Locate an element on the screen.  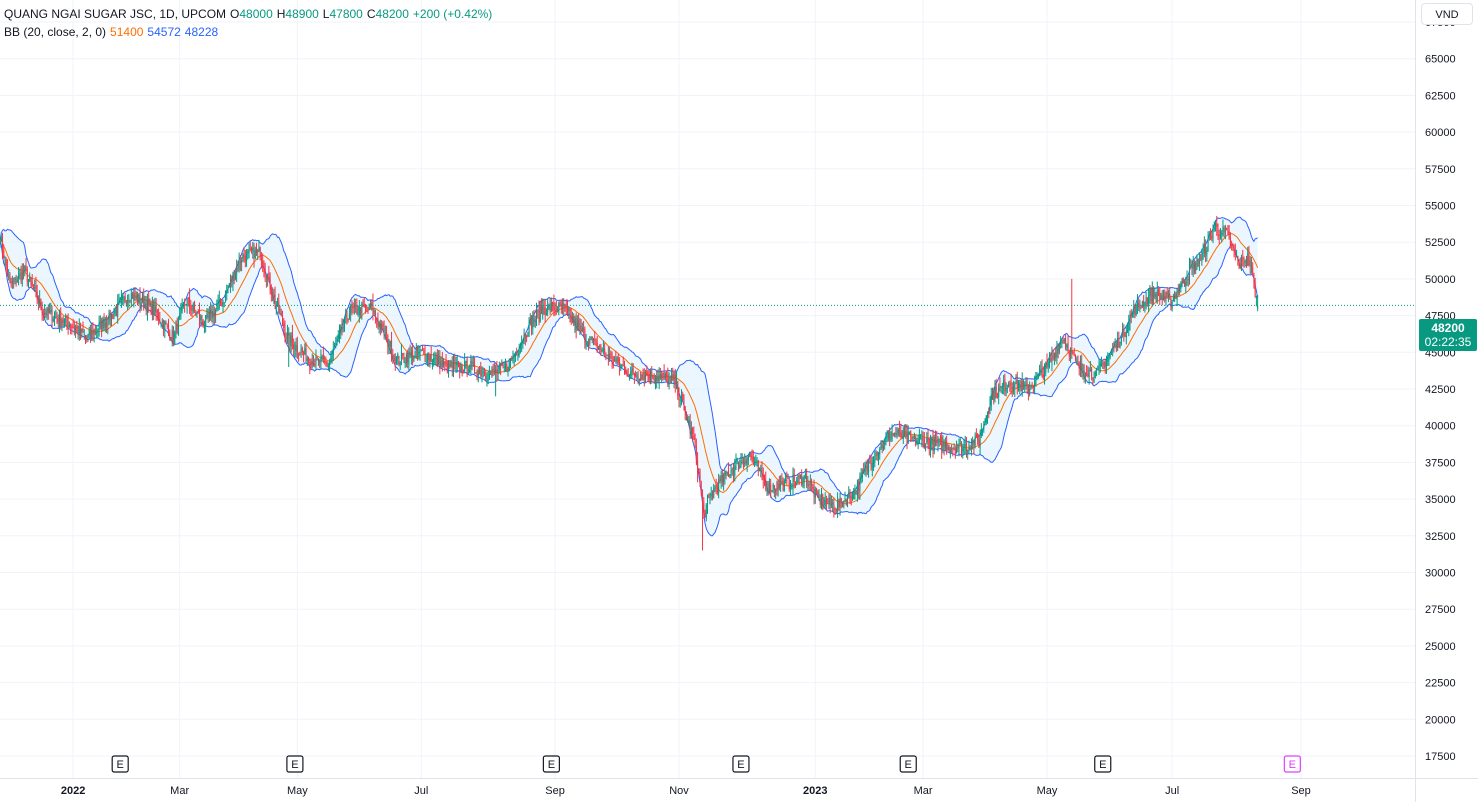
symbol-title: QUANG NGAI SUGAR JSC, 1D, UPCOM is located at coordinates (115, 14).